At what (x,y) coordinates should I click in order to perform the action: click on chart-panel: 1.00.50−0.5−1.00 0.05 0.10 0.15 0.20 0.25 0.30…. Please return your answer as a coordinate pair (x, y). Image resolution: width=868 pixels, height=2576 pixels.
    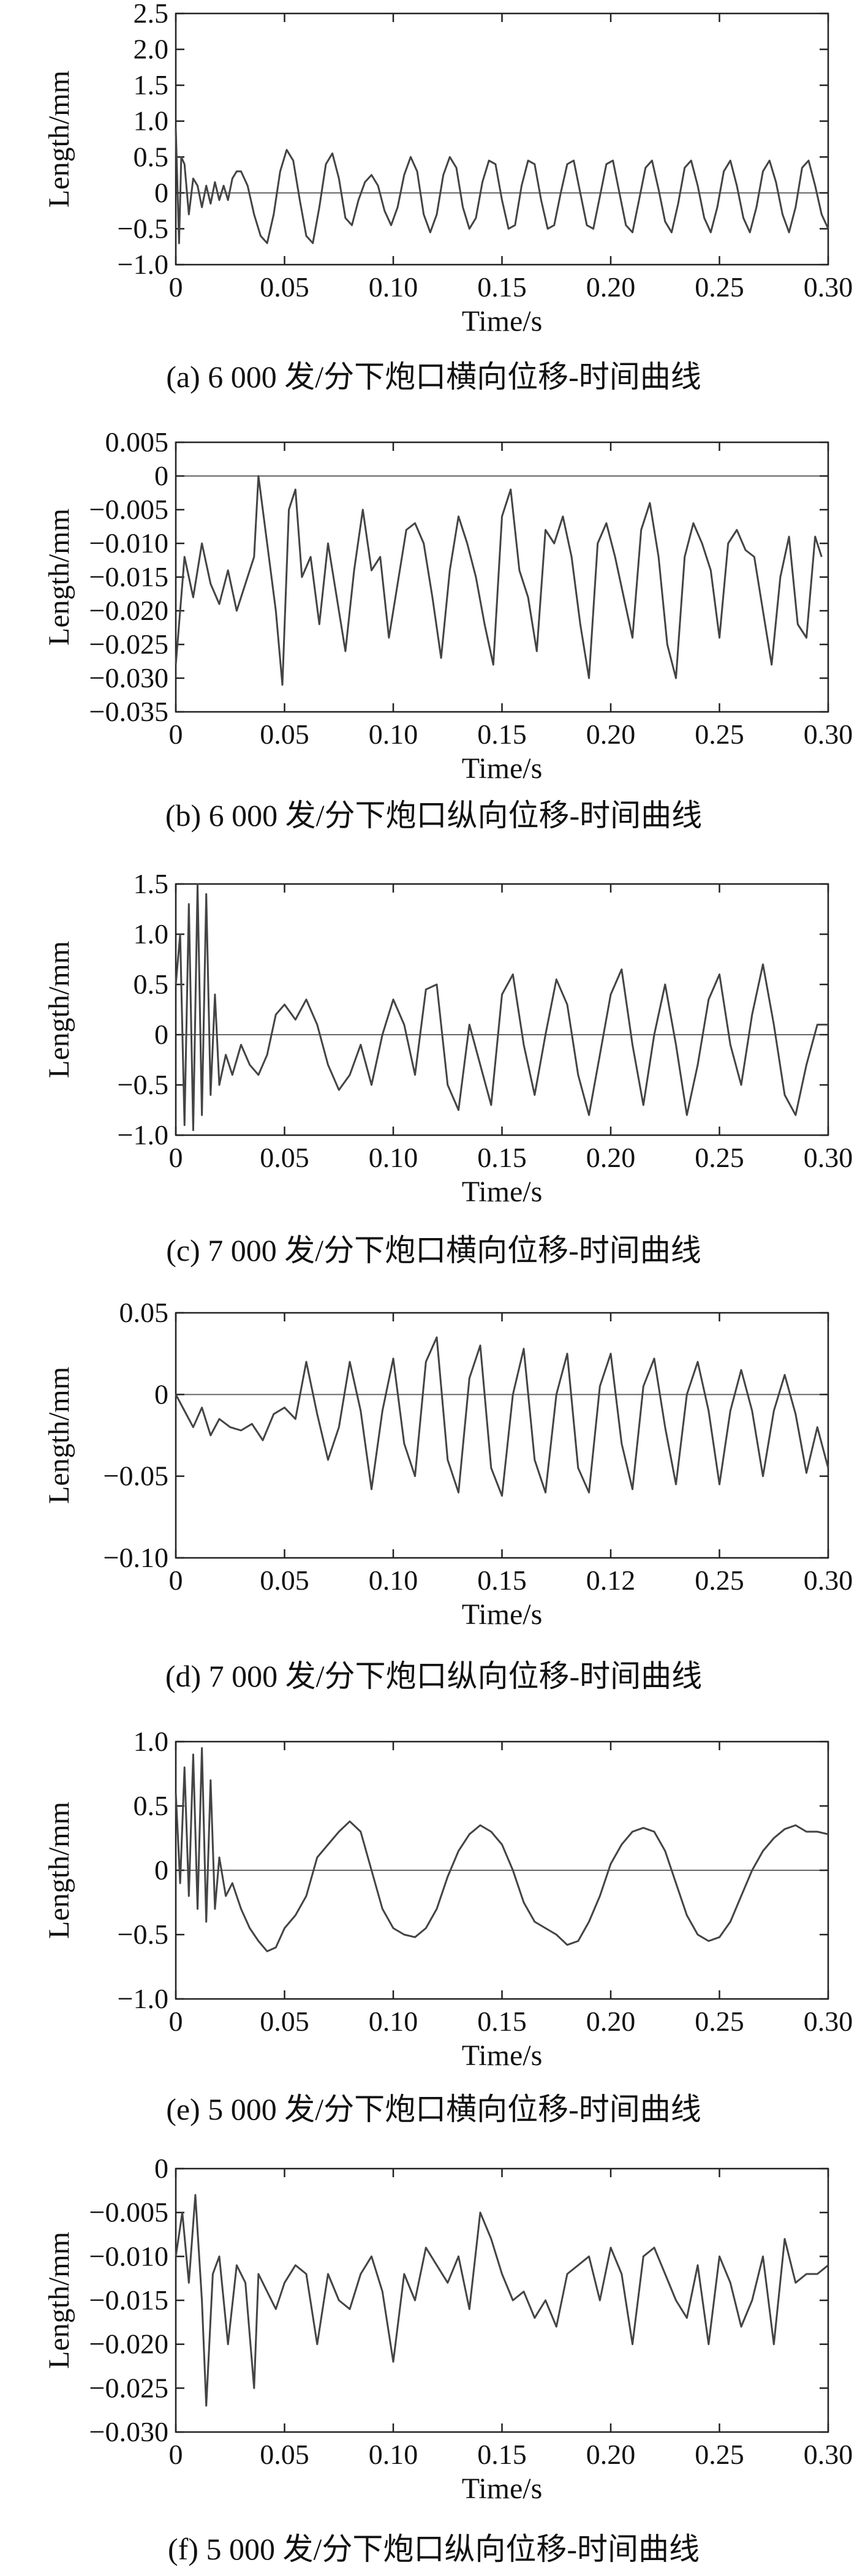
    Looking at the image, I should click on (448, 1926).